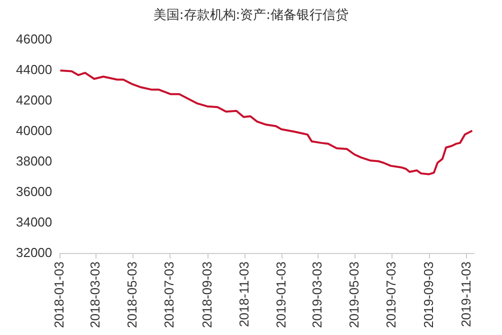 This screenshot has width=502, height=335. Describe the element at coordinates (206, 295) in the screenshot. I see `x-tick-label: 2018-09-03` at that location.